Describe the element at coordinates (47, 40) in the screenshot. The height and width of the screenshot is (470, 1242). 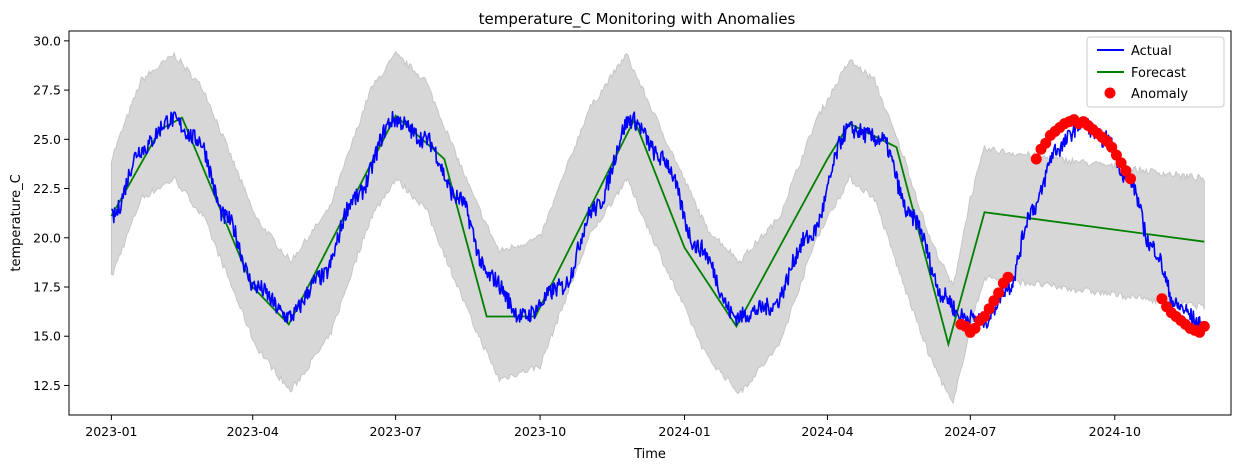
I see `y-tick-label: 30.0` at that location.